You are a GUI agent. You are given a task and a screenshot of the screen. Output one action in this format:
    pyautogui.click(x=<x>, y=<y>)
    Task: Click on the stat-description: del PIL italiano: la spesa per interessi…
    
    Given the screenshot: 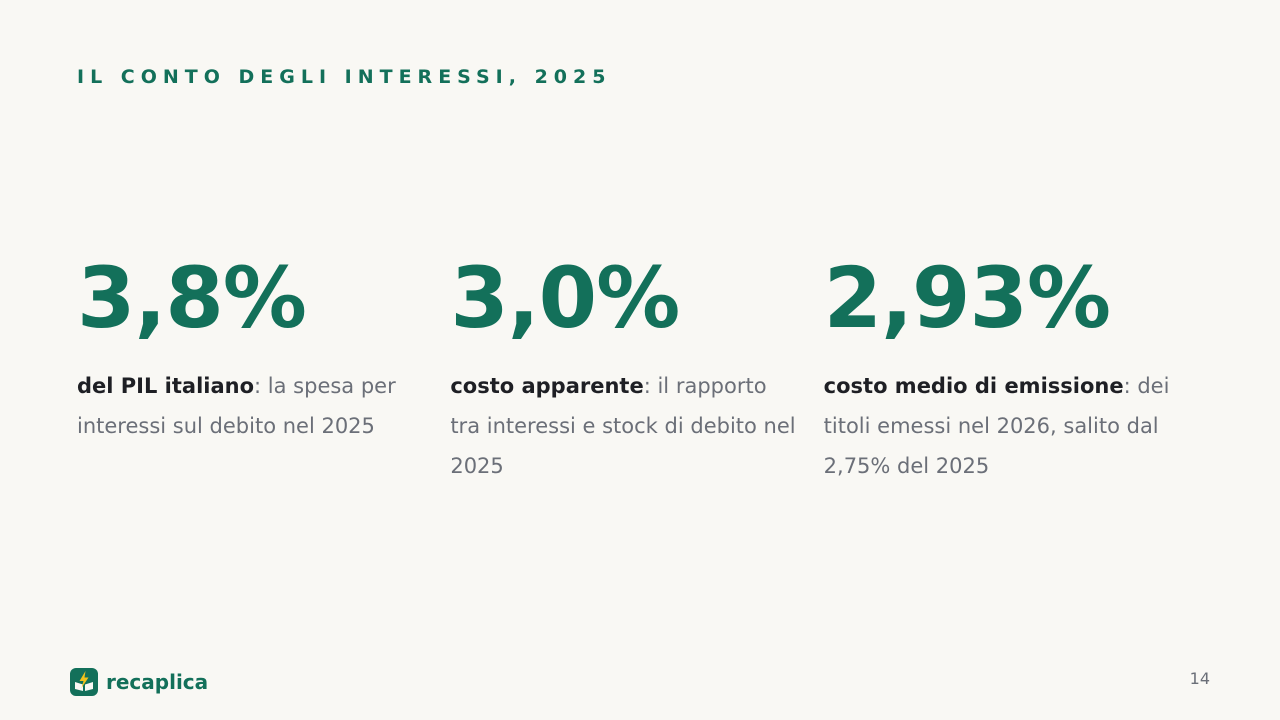 What is the action you would take?
    pyautogui.click(x=252, y=406)
    